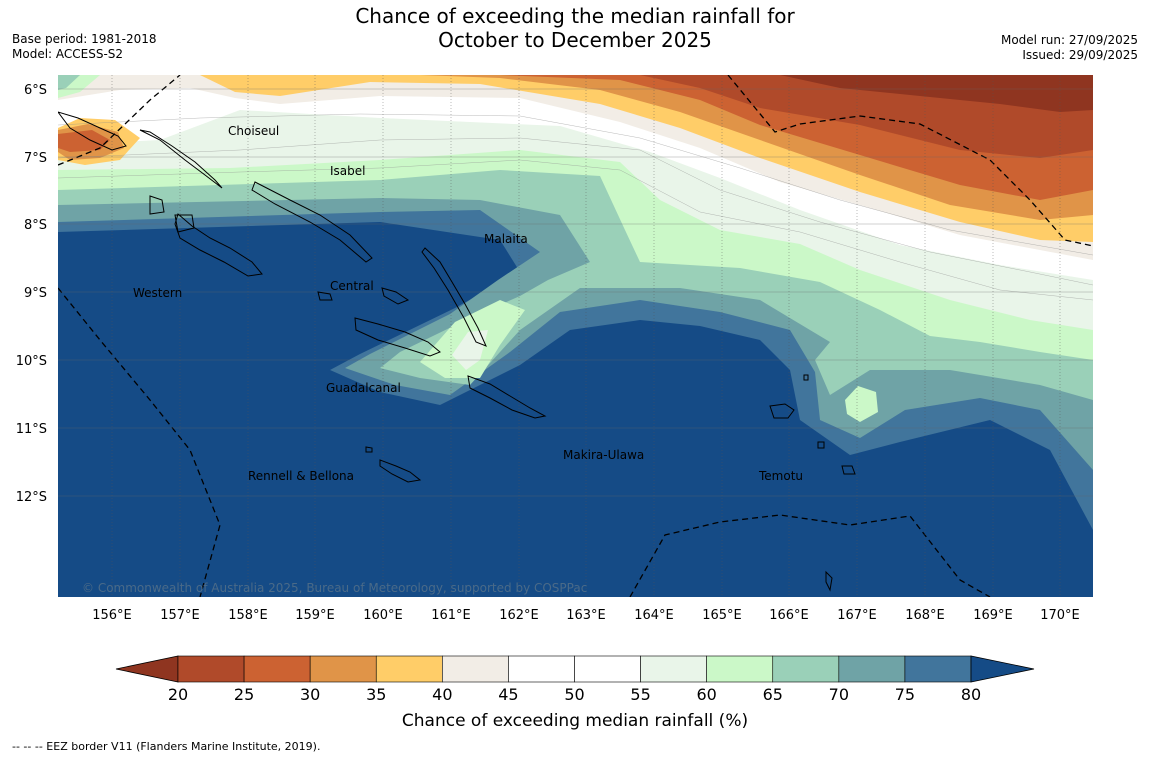 This screenshot has width=1150, height=758. What do you see at coordinates (69, 82) in the screenshot?
I see `nw-pocket-teal` at bounding box center [69, 82].